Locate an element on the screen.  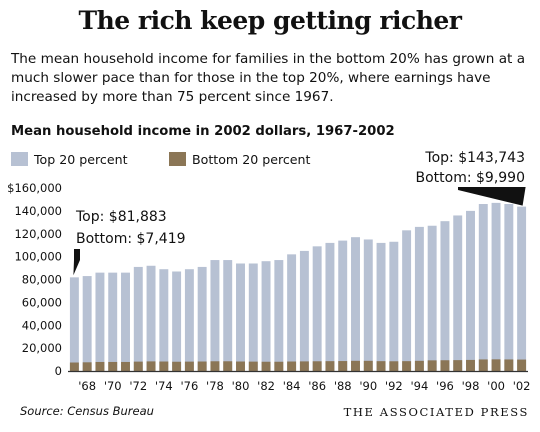
y-tick-label: $160,000 is located at coordinates (34, 188).